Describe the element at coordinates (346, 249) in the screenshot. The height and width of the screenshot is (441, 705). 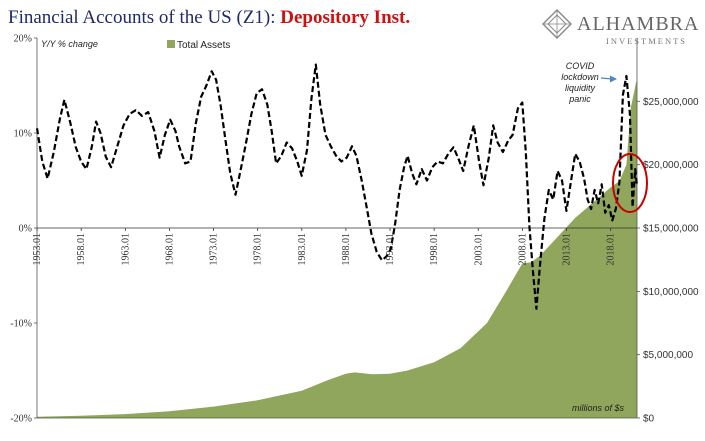
I see `x-tick-label: 1988.01` at that location.